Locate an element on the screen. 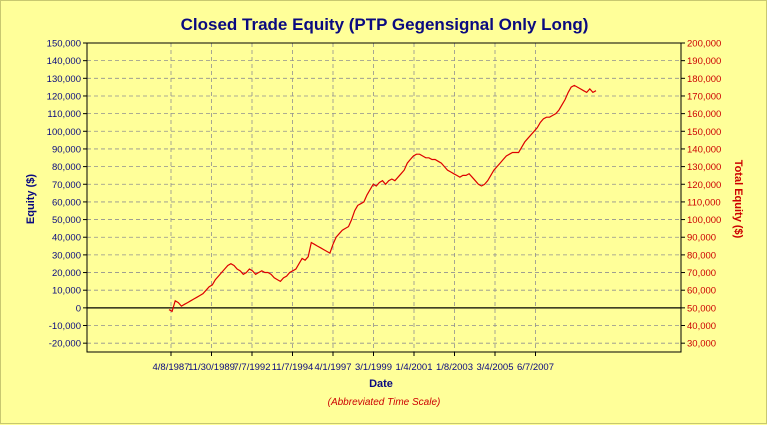 This screenshot has width=767, height=425. y2-tick-label: 200,000 is located at coordinates (704, 44).